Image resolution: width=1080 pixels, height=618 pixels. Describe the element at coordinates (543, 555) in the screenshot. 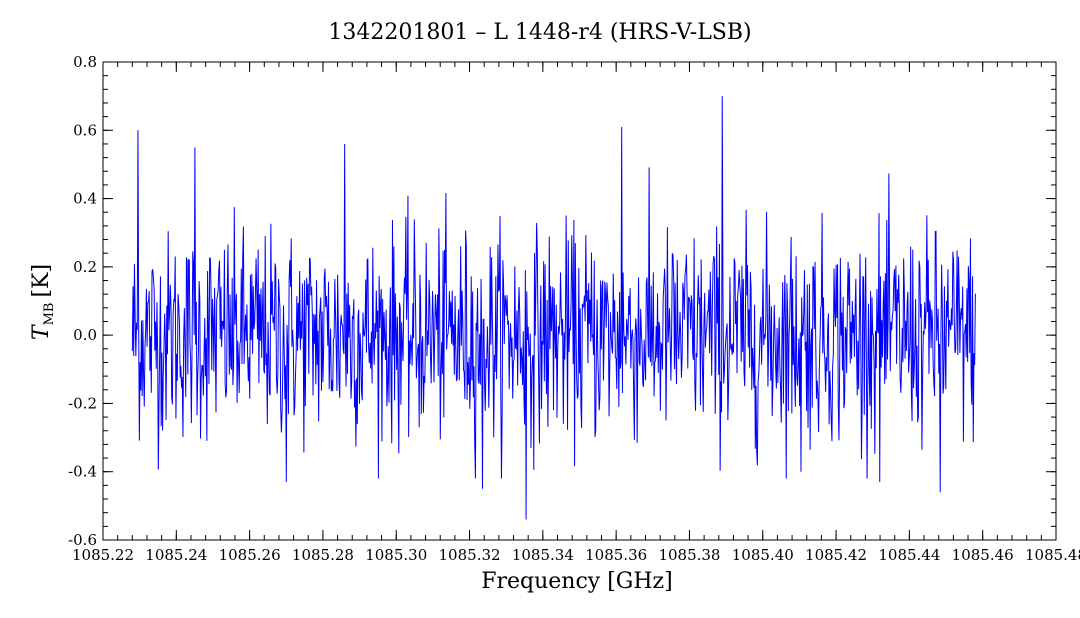

I see `x-tick-label: 1085.34` at that location.